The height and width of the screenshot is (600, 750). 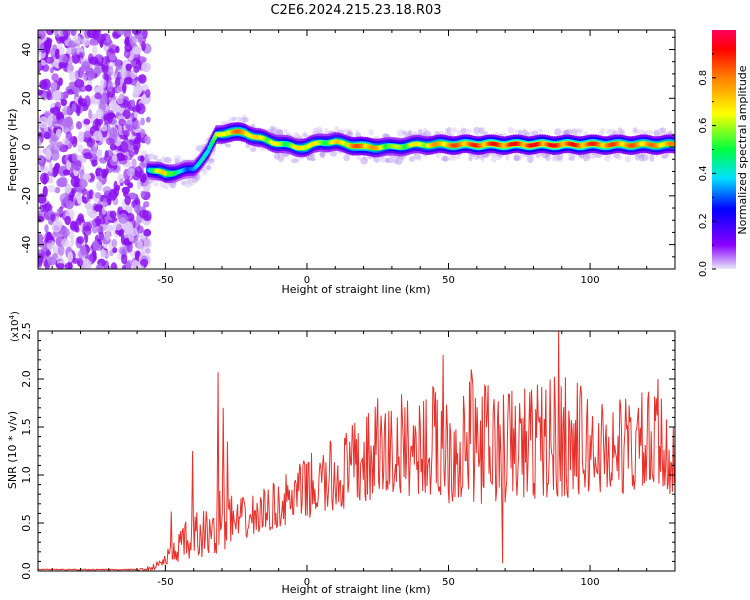 What do you see at coordinates (355, 10) in the screenshot?
I see `figure-title: C2E6.2024.215.23.18.R03` at bounding box center [355, 10].